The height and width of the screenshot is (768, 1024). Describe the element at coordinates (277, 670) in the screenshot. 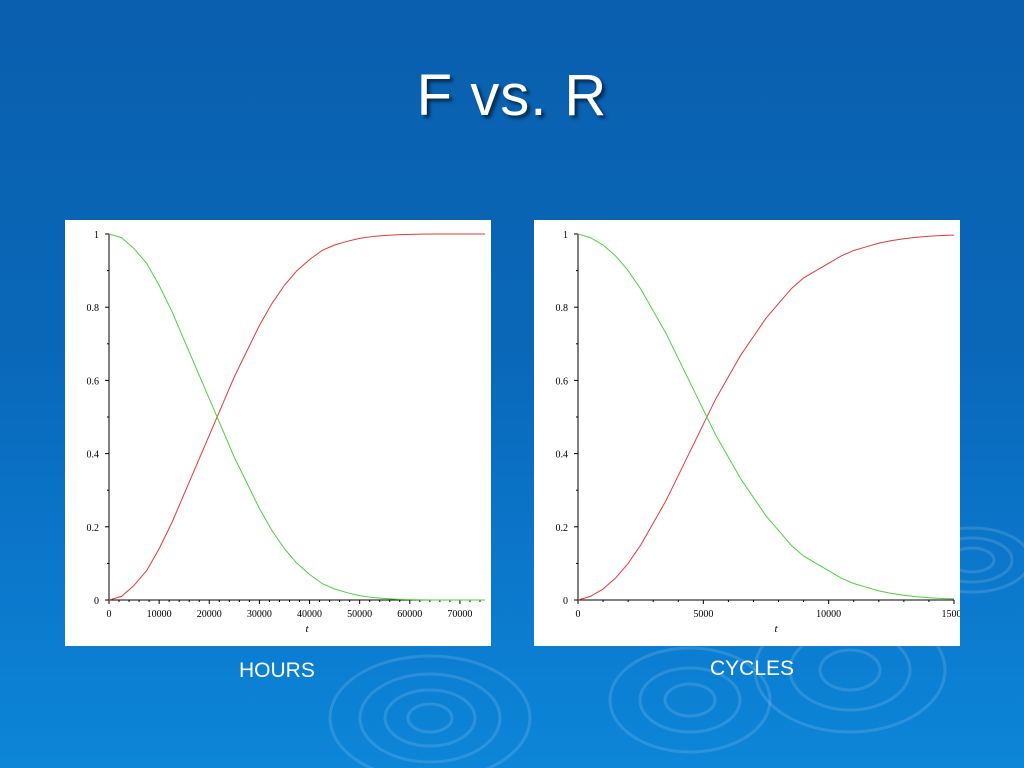

I see `caption-hours: HOURS` at that location.